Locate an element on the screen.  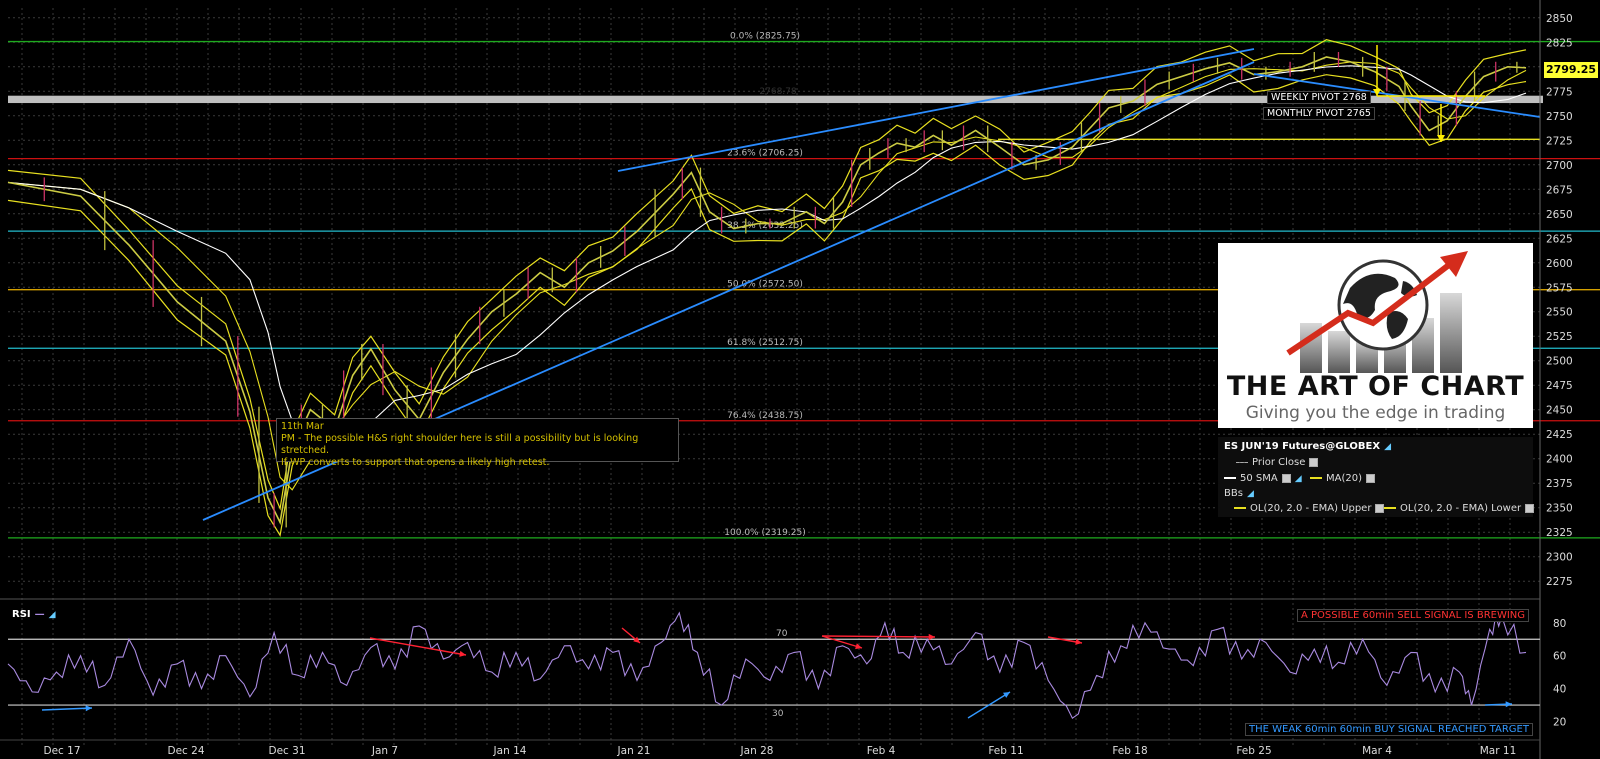
weekly-pivot-label: WEEKLY PIVOT 2768 is located at coordinates (1319, 97).